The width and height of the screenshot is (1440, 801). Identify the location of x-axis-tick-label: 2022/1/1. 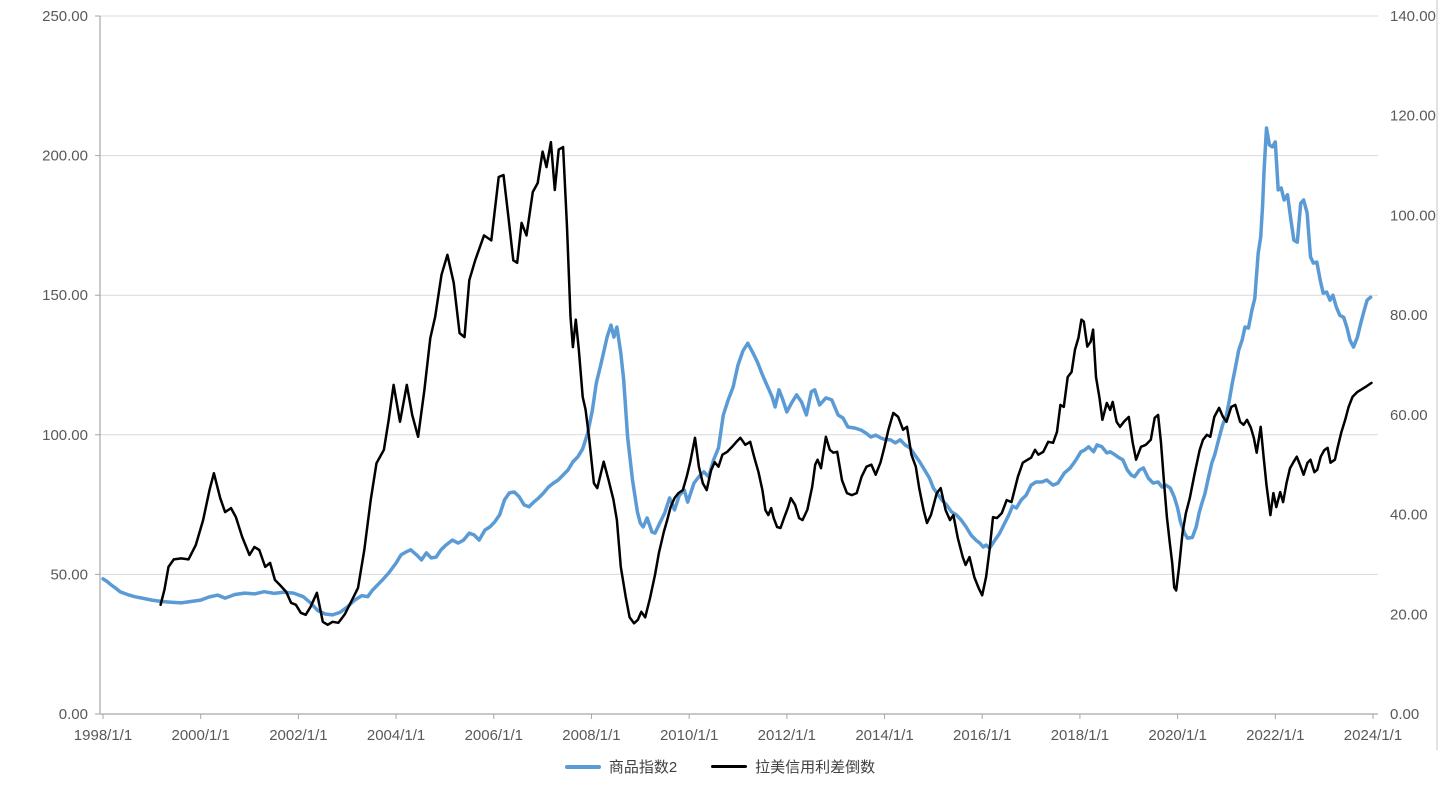
(1275, 735).